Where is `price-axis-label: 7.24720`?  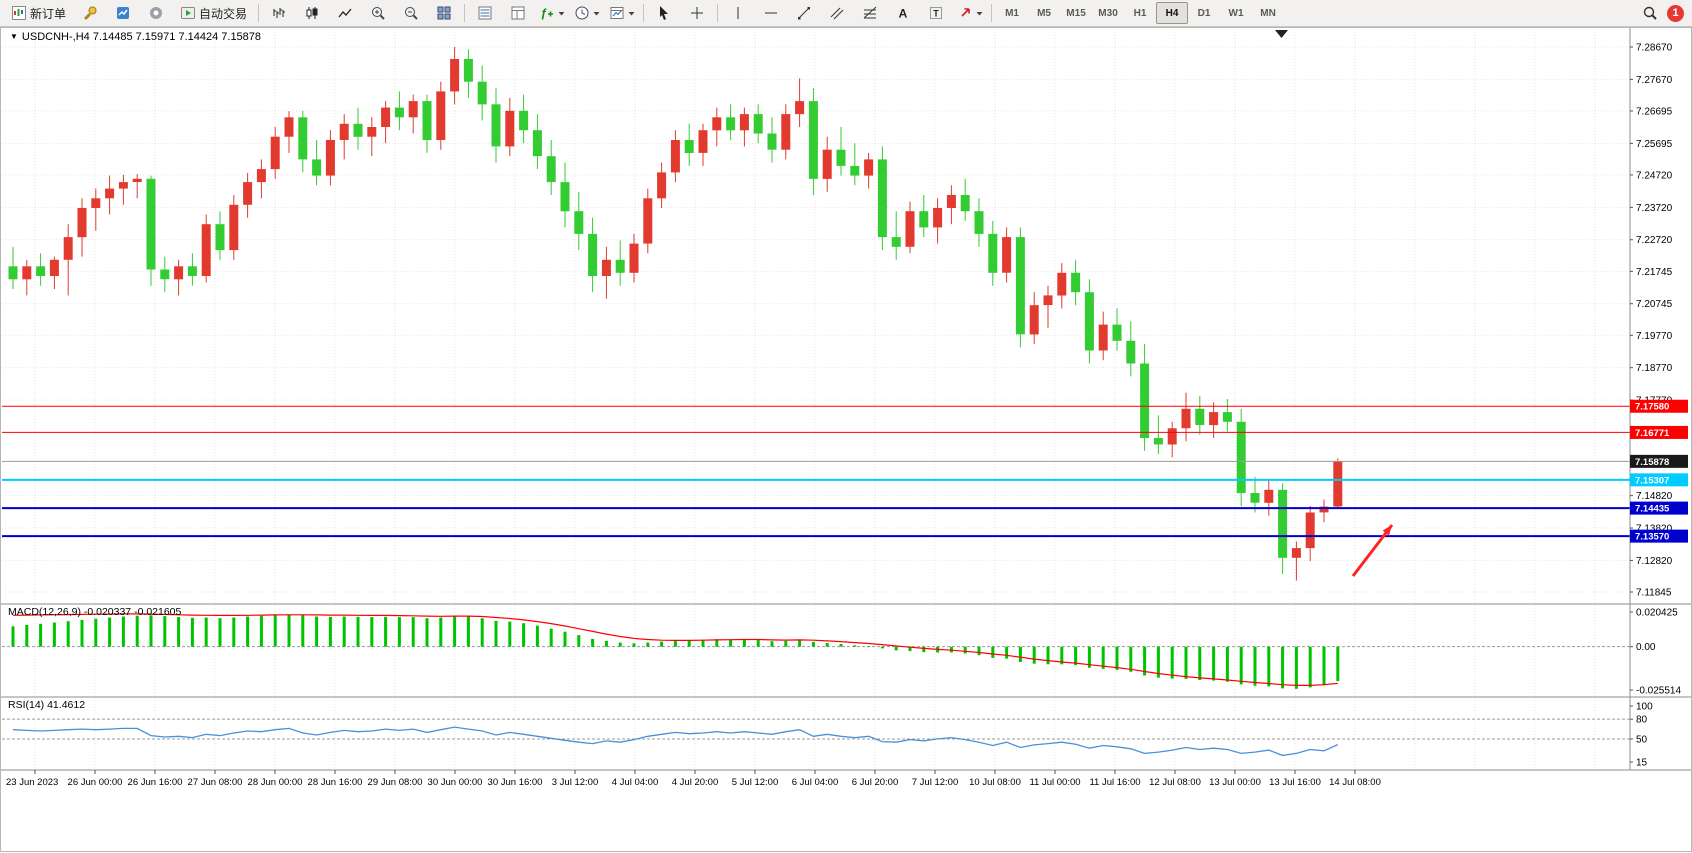
price-axis-label: 7.24720 is located at coordinates (1654, 175).